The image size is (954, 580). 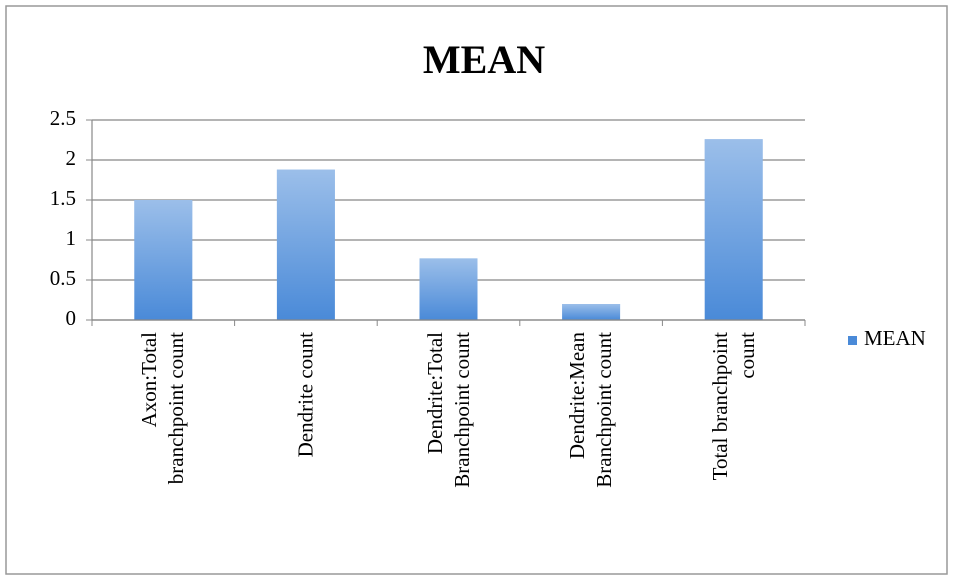 What do you see at coordinates (448, 410) in the screenshot?
I see `x-tick-label: Dendrite:Total Branchpoint count` at bounding box center [448, 410].